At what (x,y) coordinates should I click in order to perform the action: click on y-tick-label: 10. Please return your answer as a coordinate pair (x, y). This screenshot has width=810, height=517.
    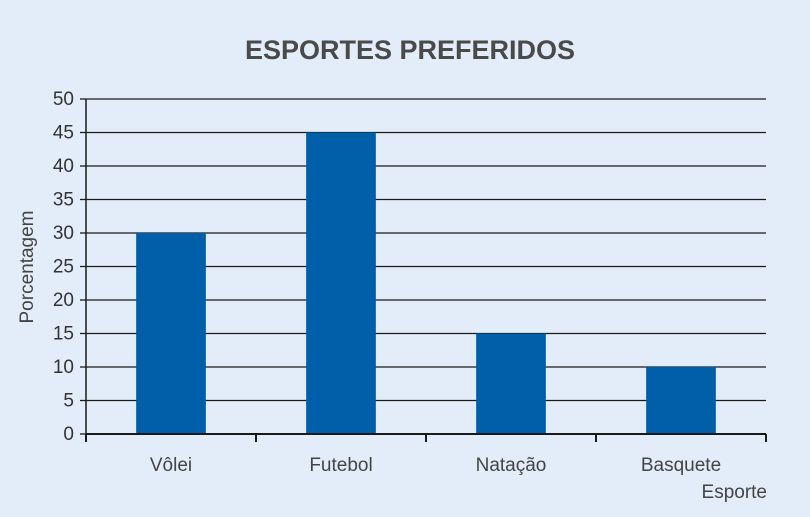
    Looking at the image, I should click on (63, 367).